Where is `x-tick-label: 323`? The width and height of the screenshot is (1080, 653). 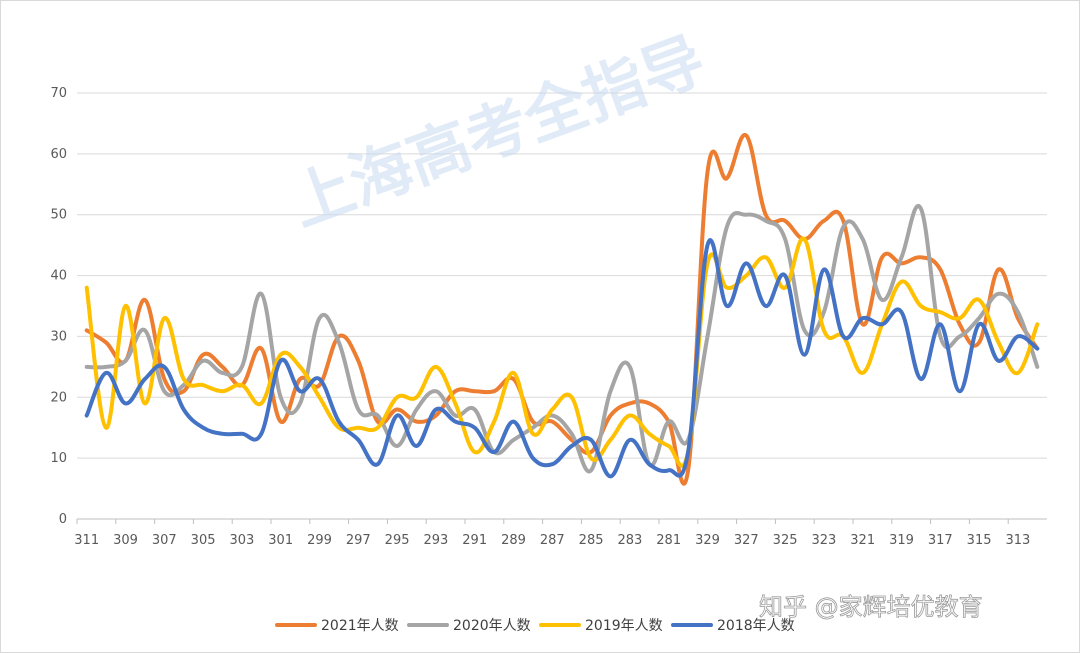
x-tick-label: 323 is located at coordinates (823, 540).